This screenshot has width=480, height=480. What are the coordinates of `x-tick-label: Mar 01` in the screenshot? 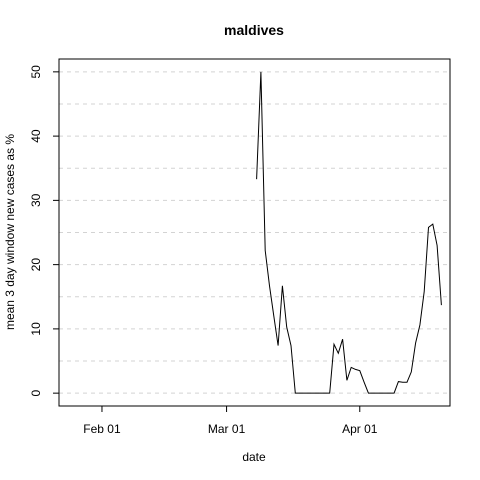 It's located at (227, 429).